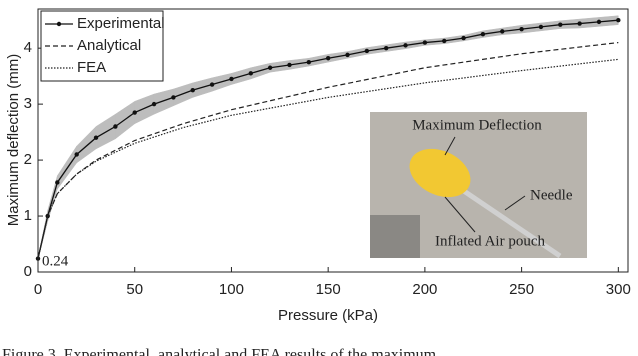 This screenshot has width=638, height=356. I want to click on y-tick-label: 0, so click(28, 271).